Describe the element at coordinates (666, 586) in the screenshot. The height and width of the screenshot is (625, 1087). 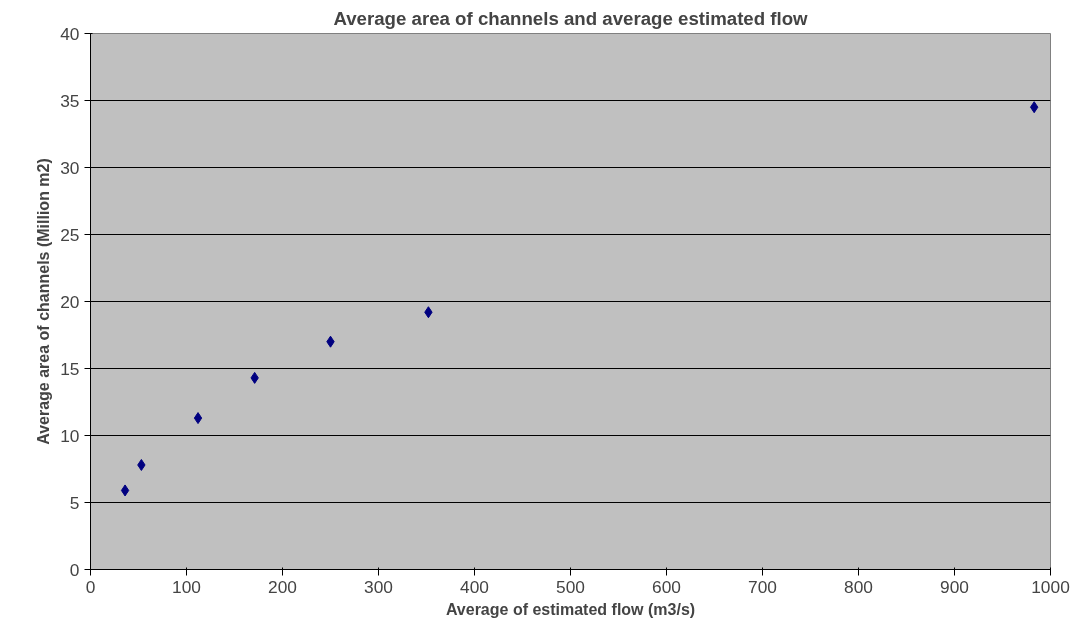
I see `x-tick-label: 600` at that location.